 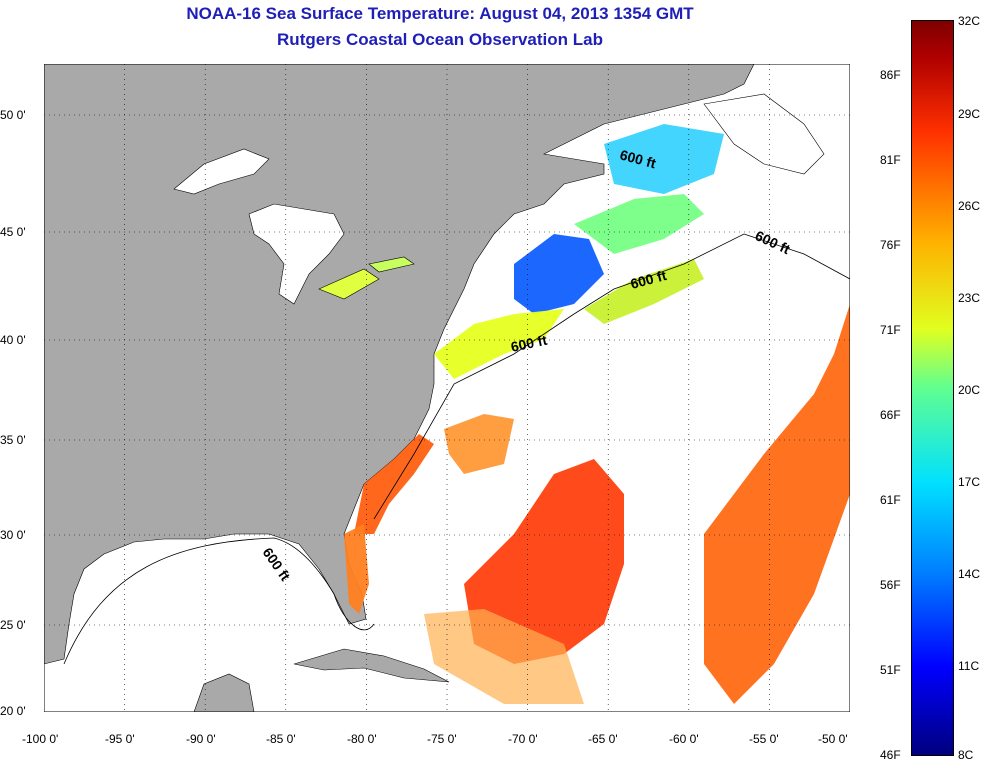 What do you see at coordinates (13, 232) in the screenshot?
I see `lat-tick-label: 45 0'` at bounding box center [13, 232].